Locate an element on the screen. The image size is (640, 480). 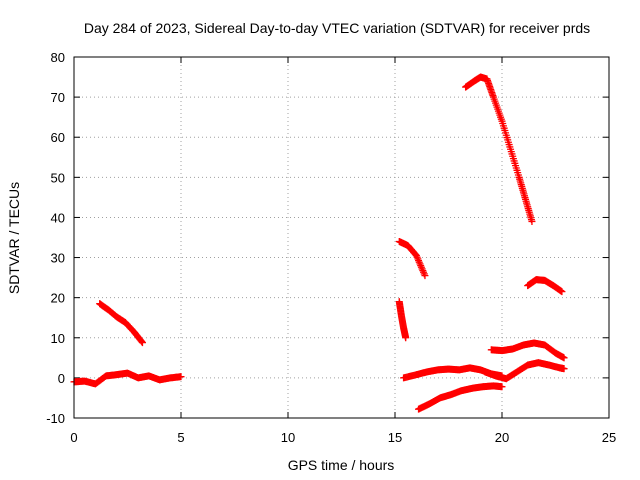
series-arc-f is located at coordinates (460, 397).